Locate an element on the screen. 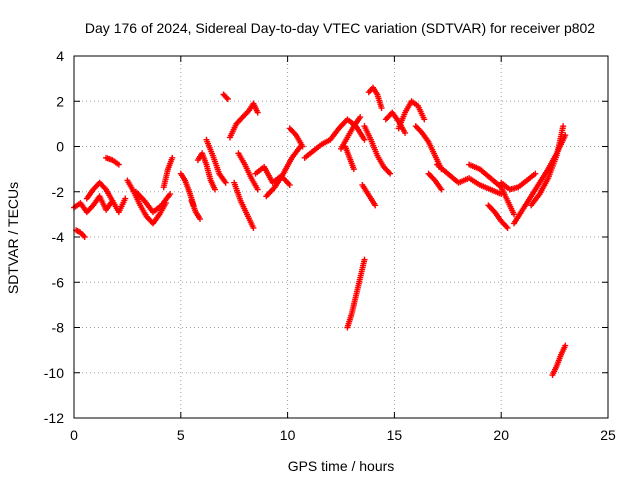  x-tick-labels: 0 5 10 15 20 25 is located at coordinates (343, 435).